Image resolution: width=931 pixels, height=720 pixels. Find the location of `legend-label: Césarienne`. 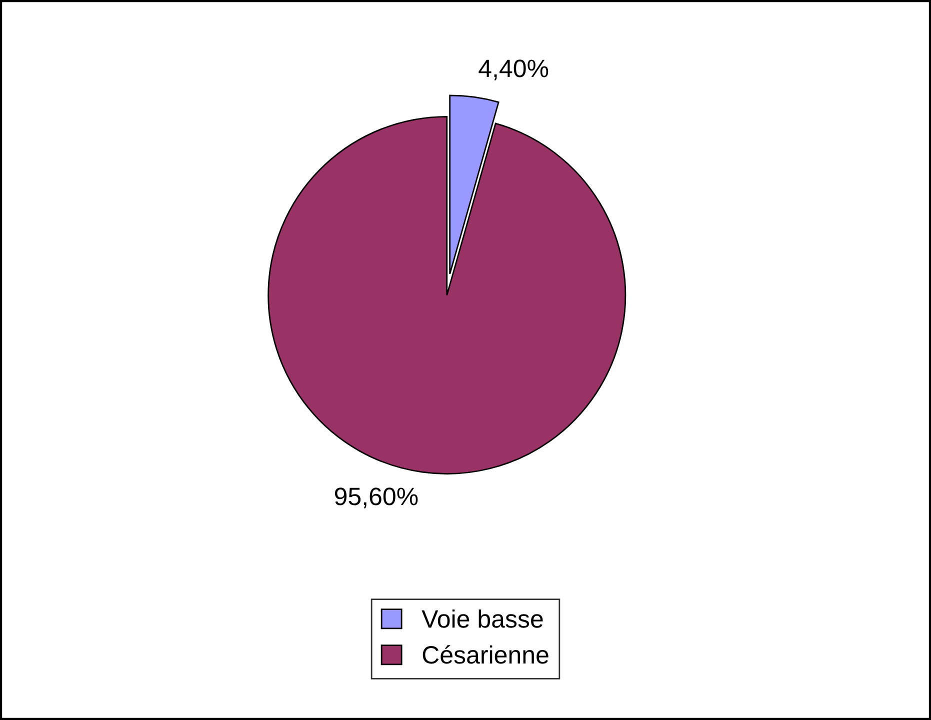

legend-label: Césarienne is located at coordinates (485, 654).